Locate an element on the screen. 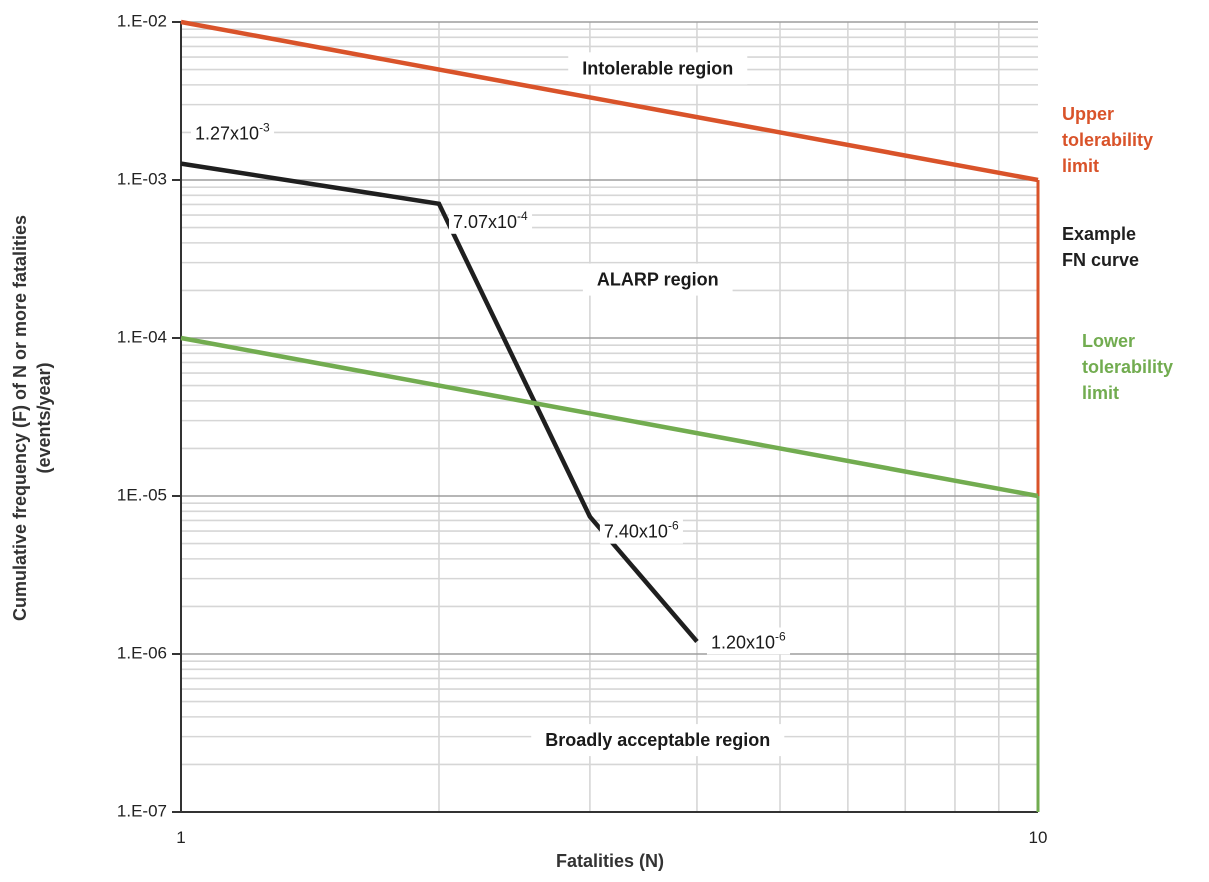 The width and height of the screenshot is (1209, 882). y-tick-label: 1.E-03 is located at coordinates (142, 178).